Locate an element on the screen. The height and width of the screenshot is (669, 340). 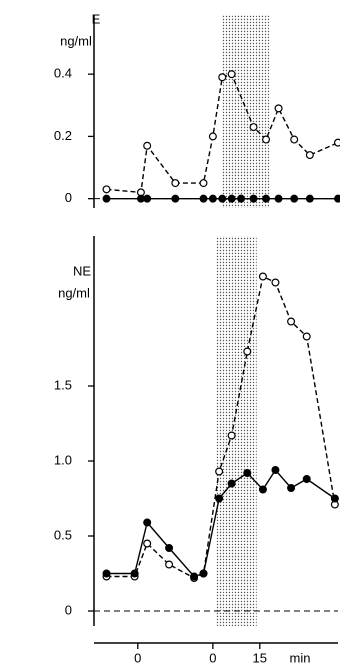
y-tick-label: 1.5 is located at coordinates (63, 384).